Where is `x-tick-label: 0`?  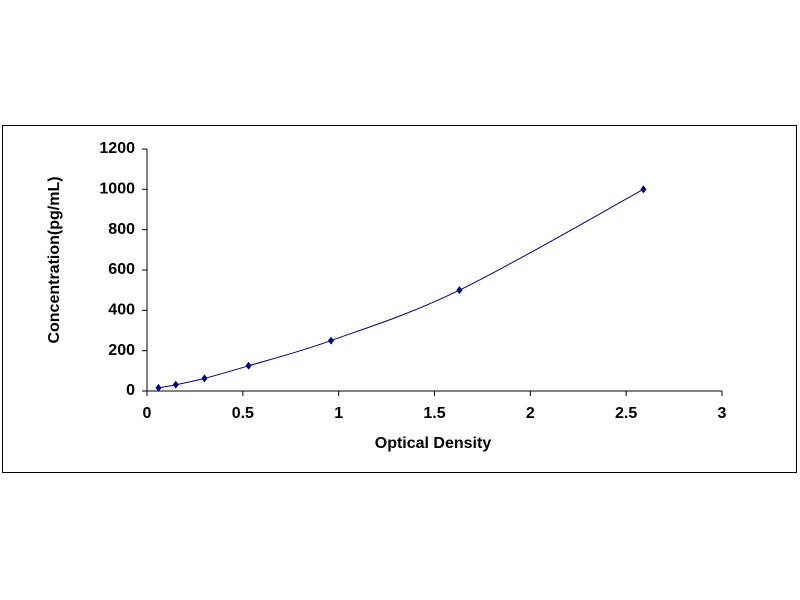
x-tick-label: 0 is located at coordinates (147, 413).